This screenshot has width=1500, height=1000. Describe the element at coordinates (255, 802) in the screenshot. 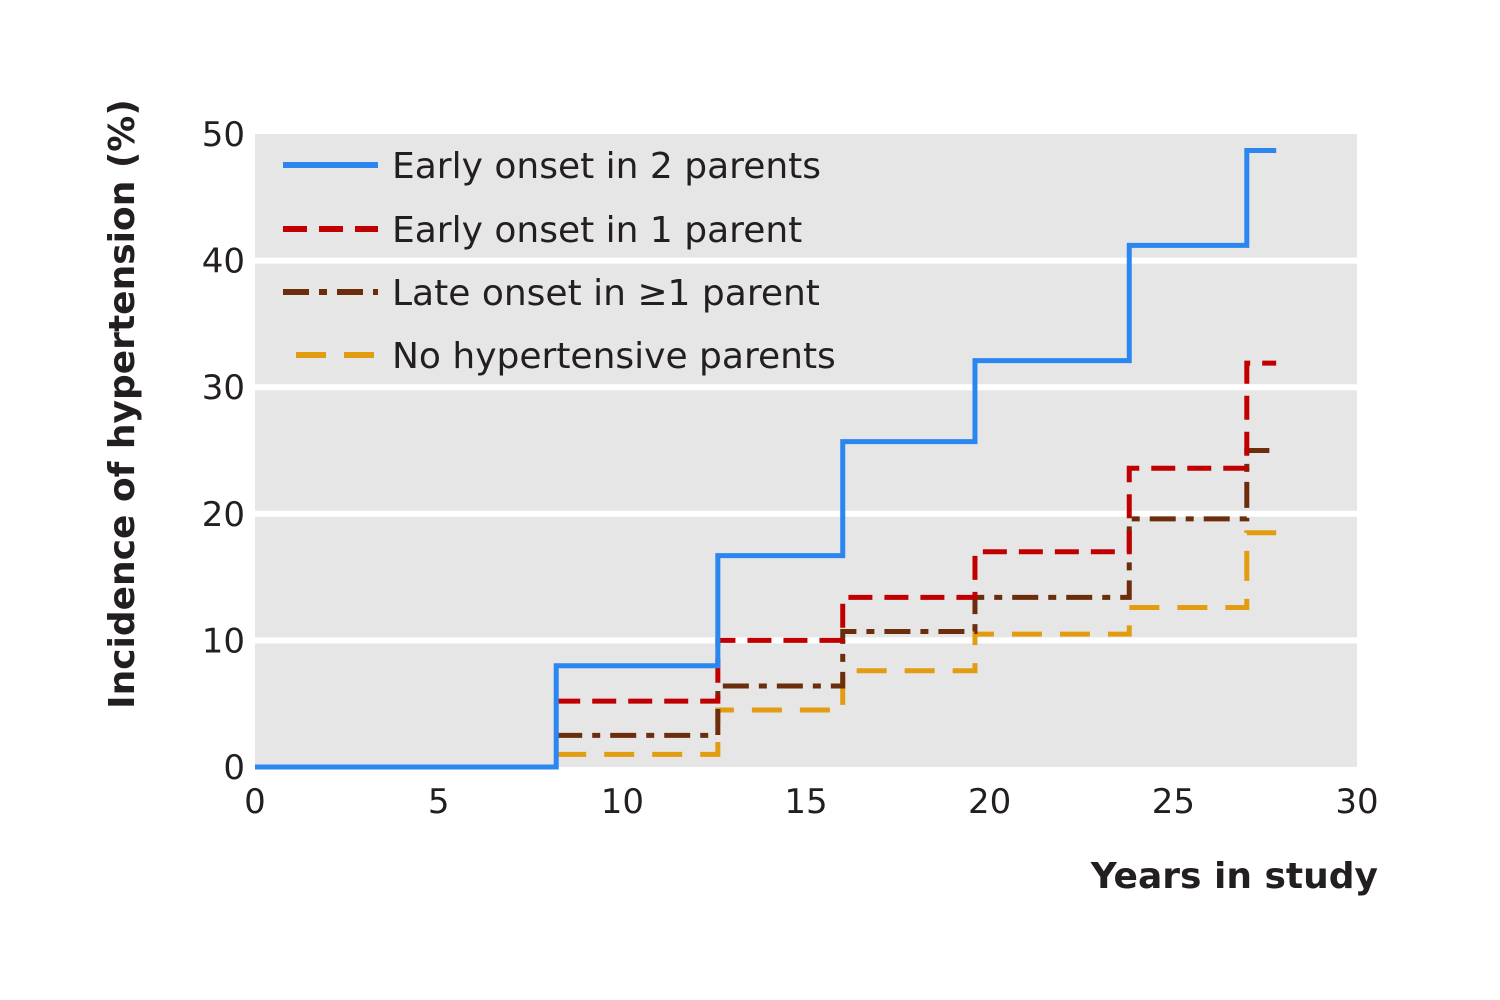

I see `x-tick-label: 0` at that location.